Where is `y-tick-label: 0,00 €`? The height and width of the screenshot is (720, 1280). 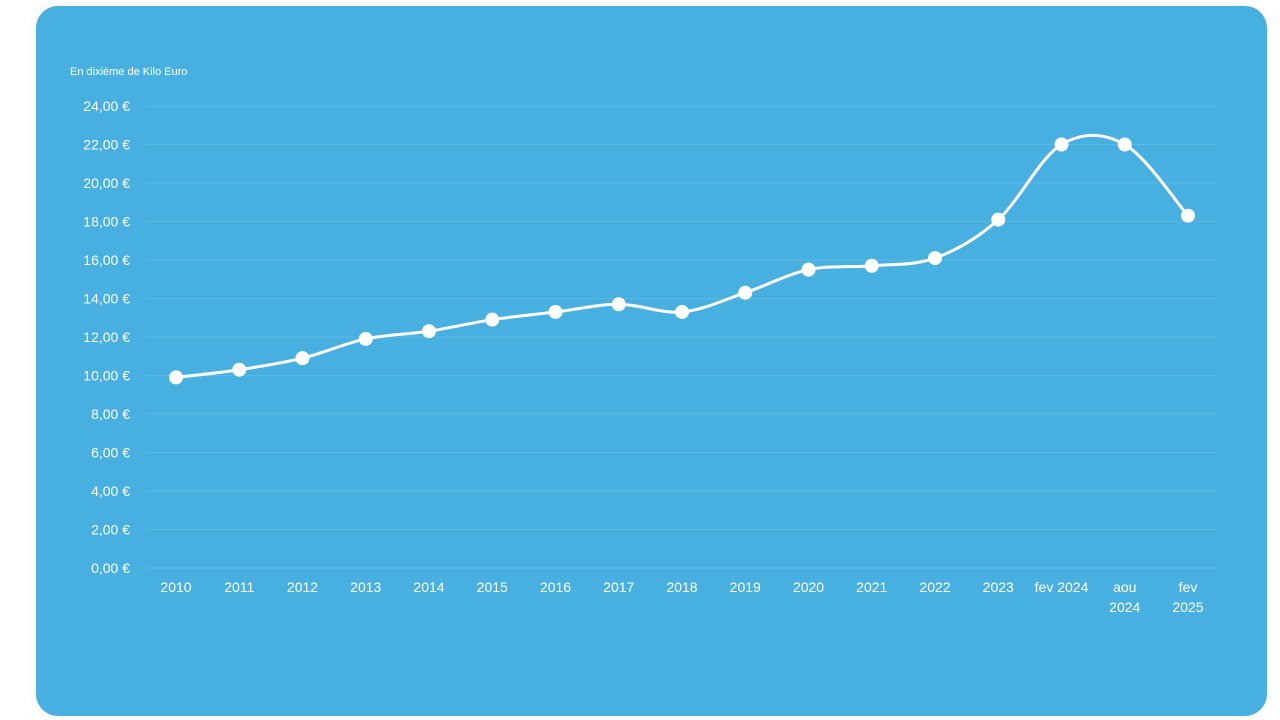
y-tick-label: 0,00 € is located at coordinates (110, 568).